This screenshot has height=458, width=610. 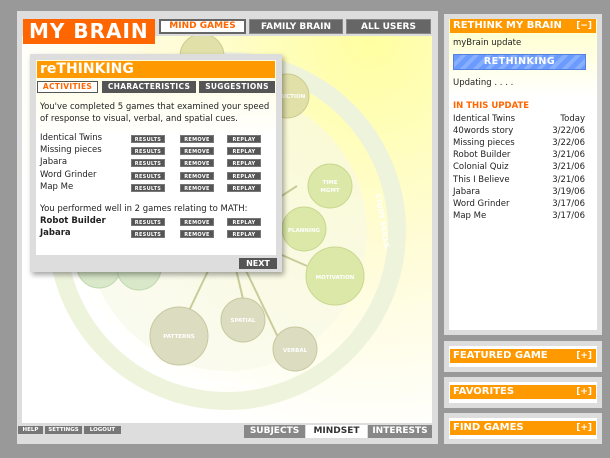 I want to click on ring-organization: ORGANIZATION, so click(x=221, y=382).